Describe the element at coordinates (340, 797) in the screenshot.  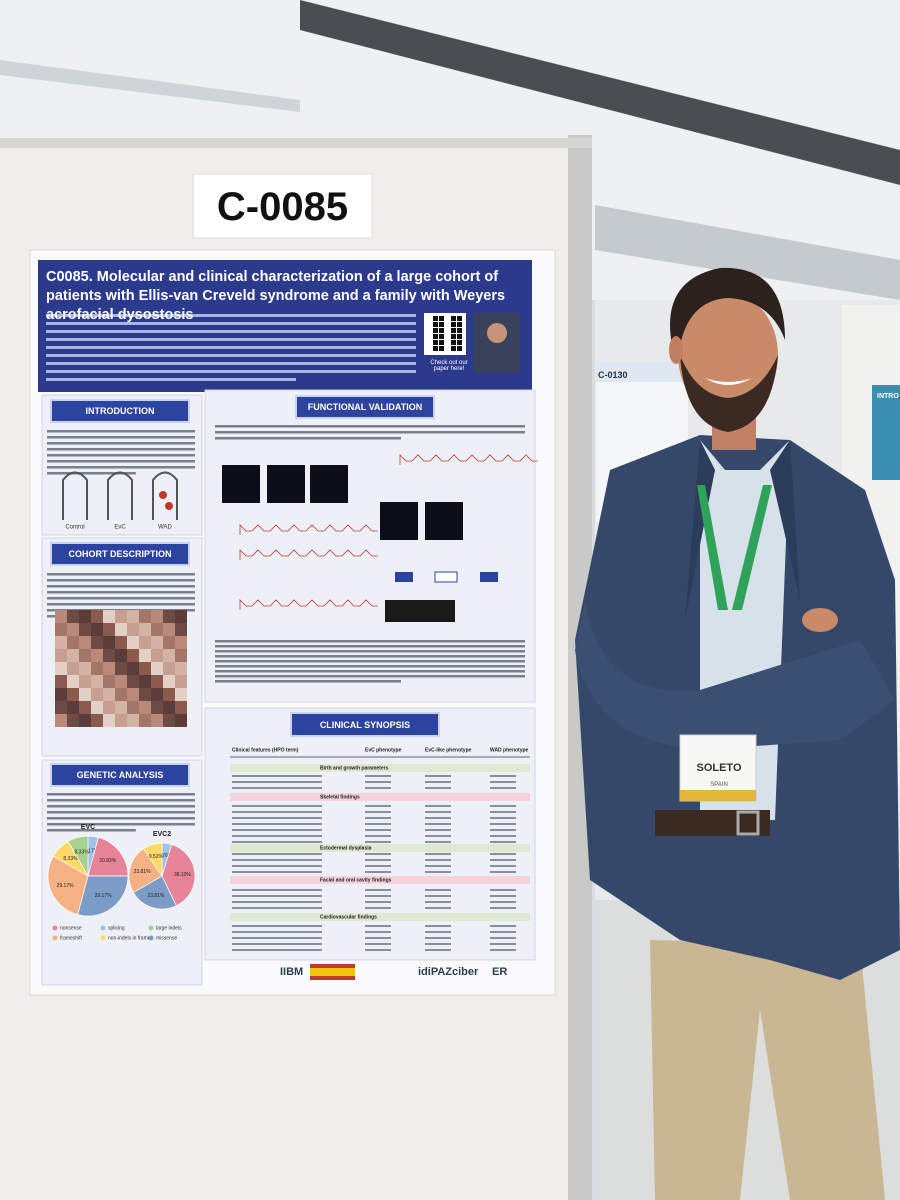
I see `table-group-label: Skeletal findings` at that location.